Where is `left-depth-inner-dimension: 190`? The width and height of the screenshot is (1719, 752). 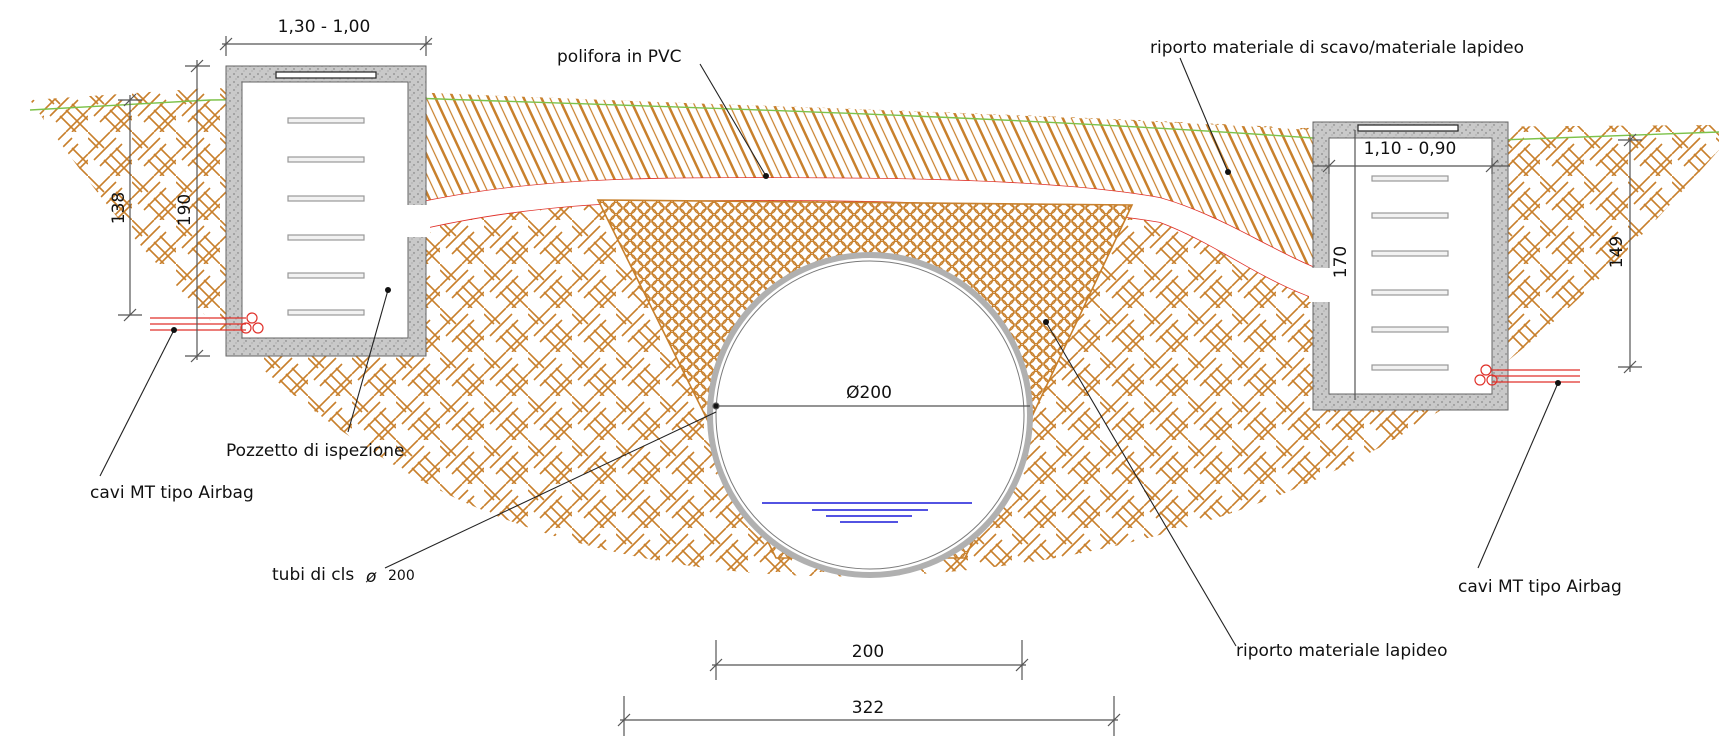 left-depth-inner-dimension: 190 is located at coordinates (185, 210).